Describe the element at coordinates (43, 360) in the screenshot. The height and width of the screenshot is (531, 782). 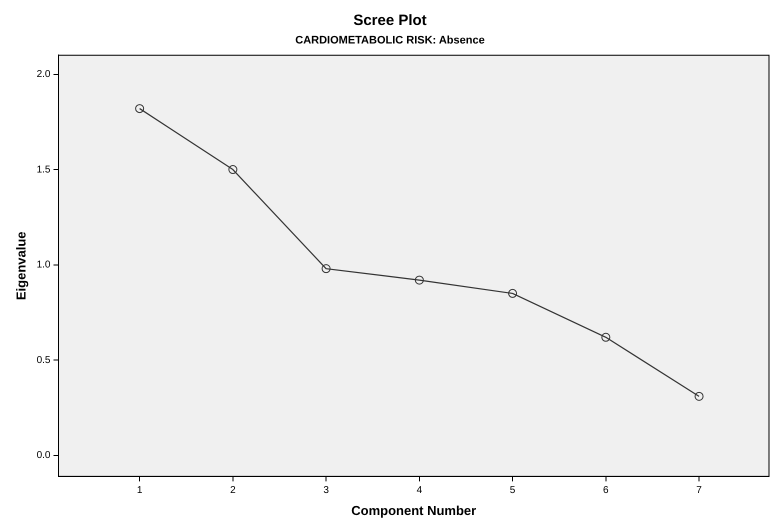
I see `y-tick-label: 0.5` at that location.